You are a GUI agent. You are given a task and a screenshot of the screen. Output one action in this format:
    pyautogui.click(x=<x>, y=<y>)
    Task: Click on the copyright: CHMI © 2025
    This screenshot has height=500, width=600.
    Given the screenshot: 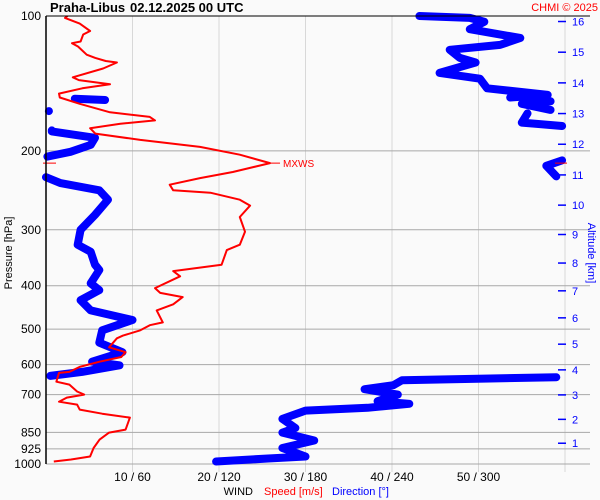 What is the action you would take?
    pyautogui.click(x=564, y=8)
    